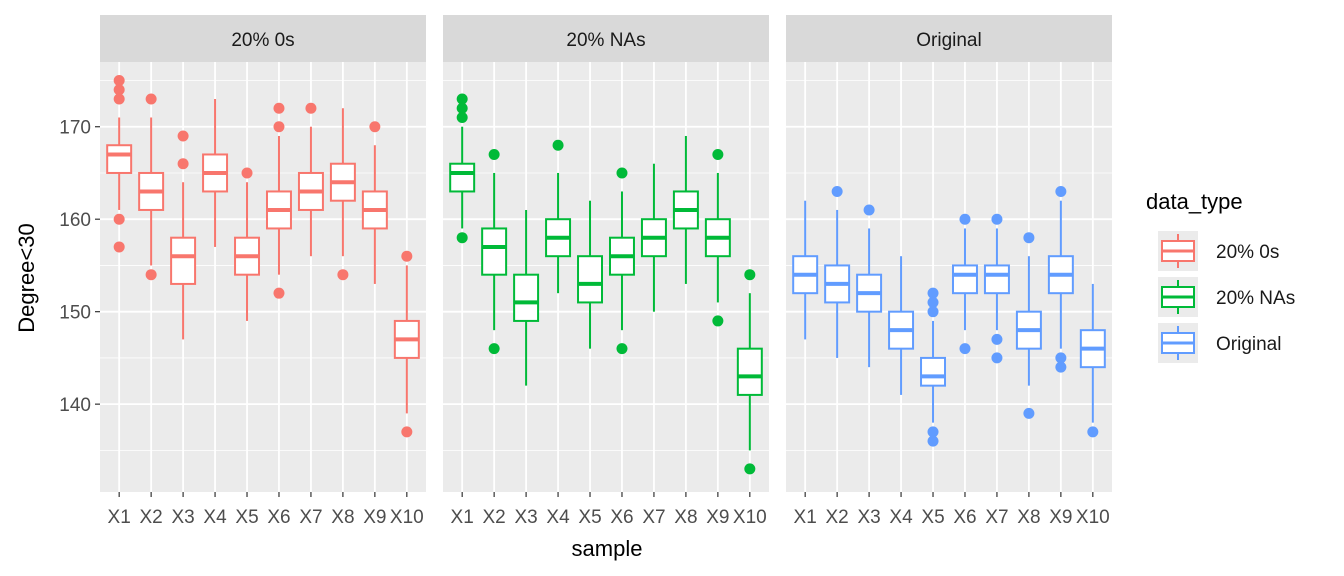 The image size is (1344, 576). What do you see at coordinates (183, 235) in the screenshot?
I see `box-X3` at bounding box center [183, 235].